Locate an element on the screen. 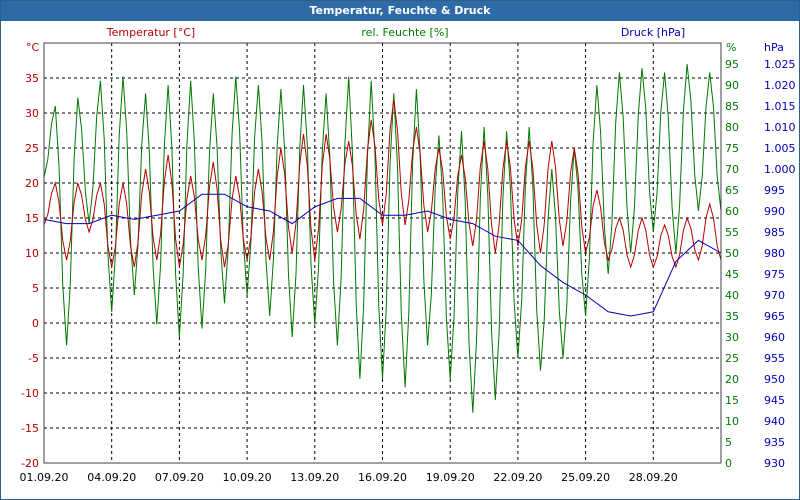 Image resolution: width=800 pixels, height=500 pixels. temperature-tick-label: 30 is located at coordinates (32, 113).